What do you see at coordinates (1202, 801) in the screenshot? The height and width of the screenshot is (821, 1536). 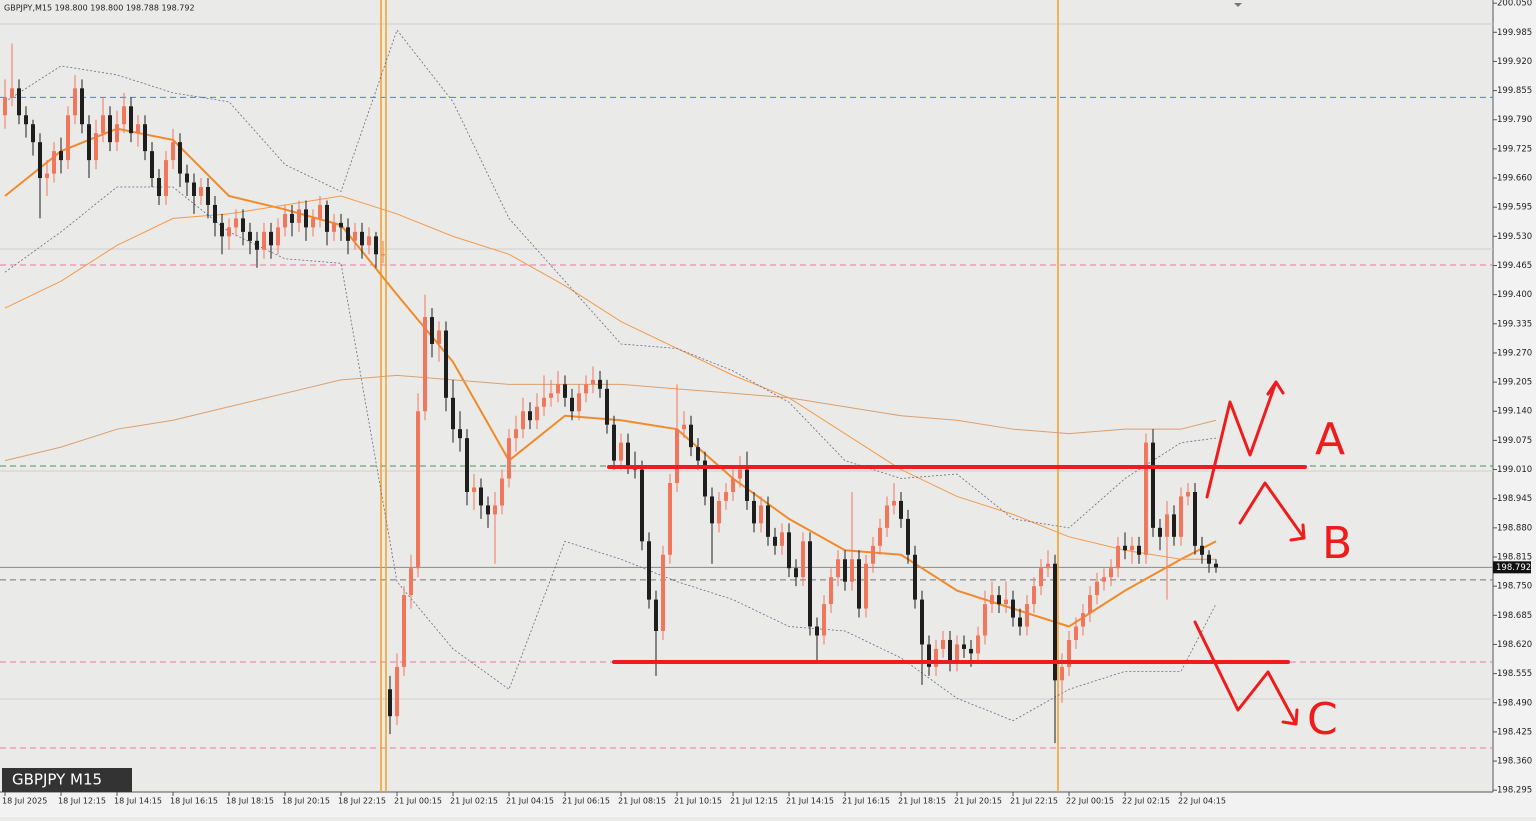 I see `x-tick-label: 22 Jul 04:15` at bounding box center [1202, 801].